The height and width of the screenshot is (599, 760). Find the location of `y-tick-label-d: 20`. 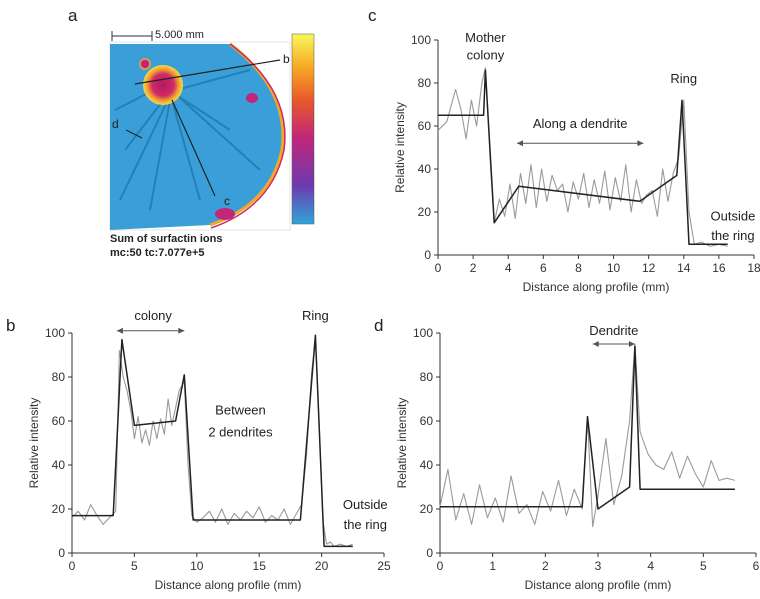

y-tick-label-d: 20 is located at coordinates (427, 509).